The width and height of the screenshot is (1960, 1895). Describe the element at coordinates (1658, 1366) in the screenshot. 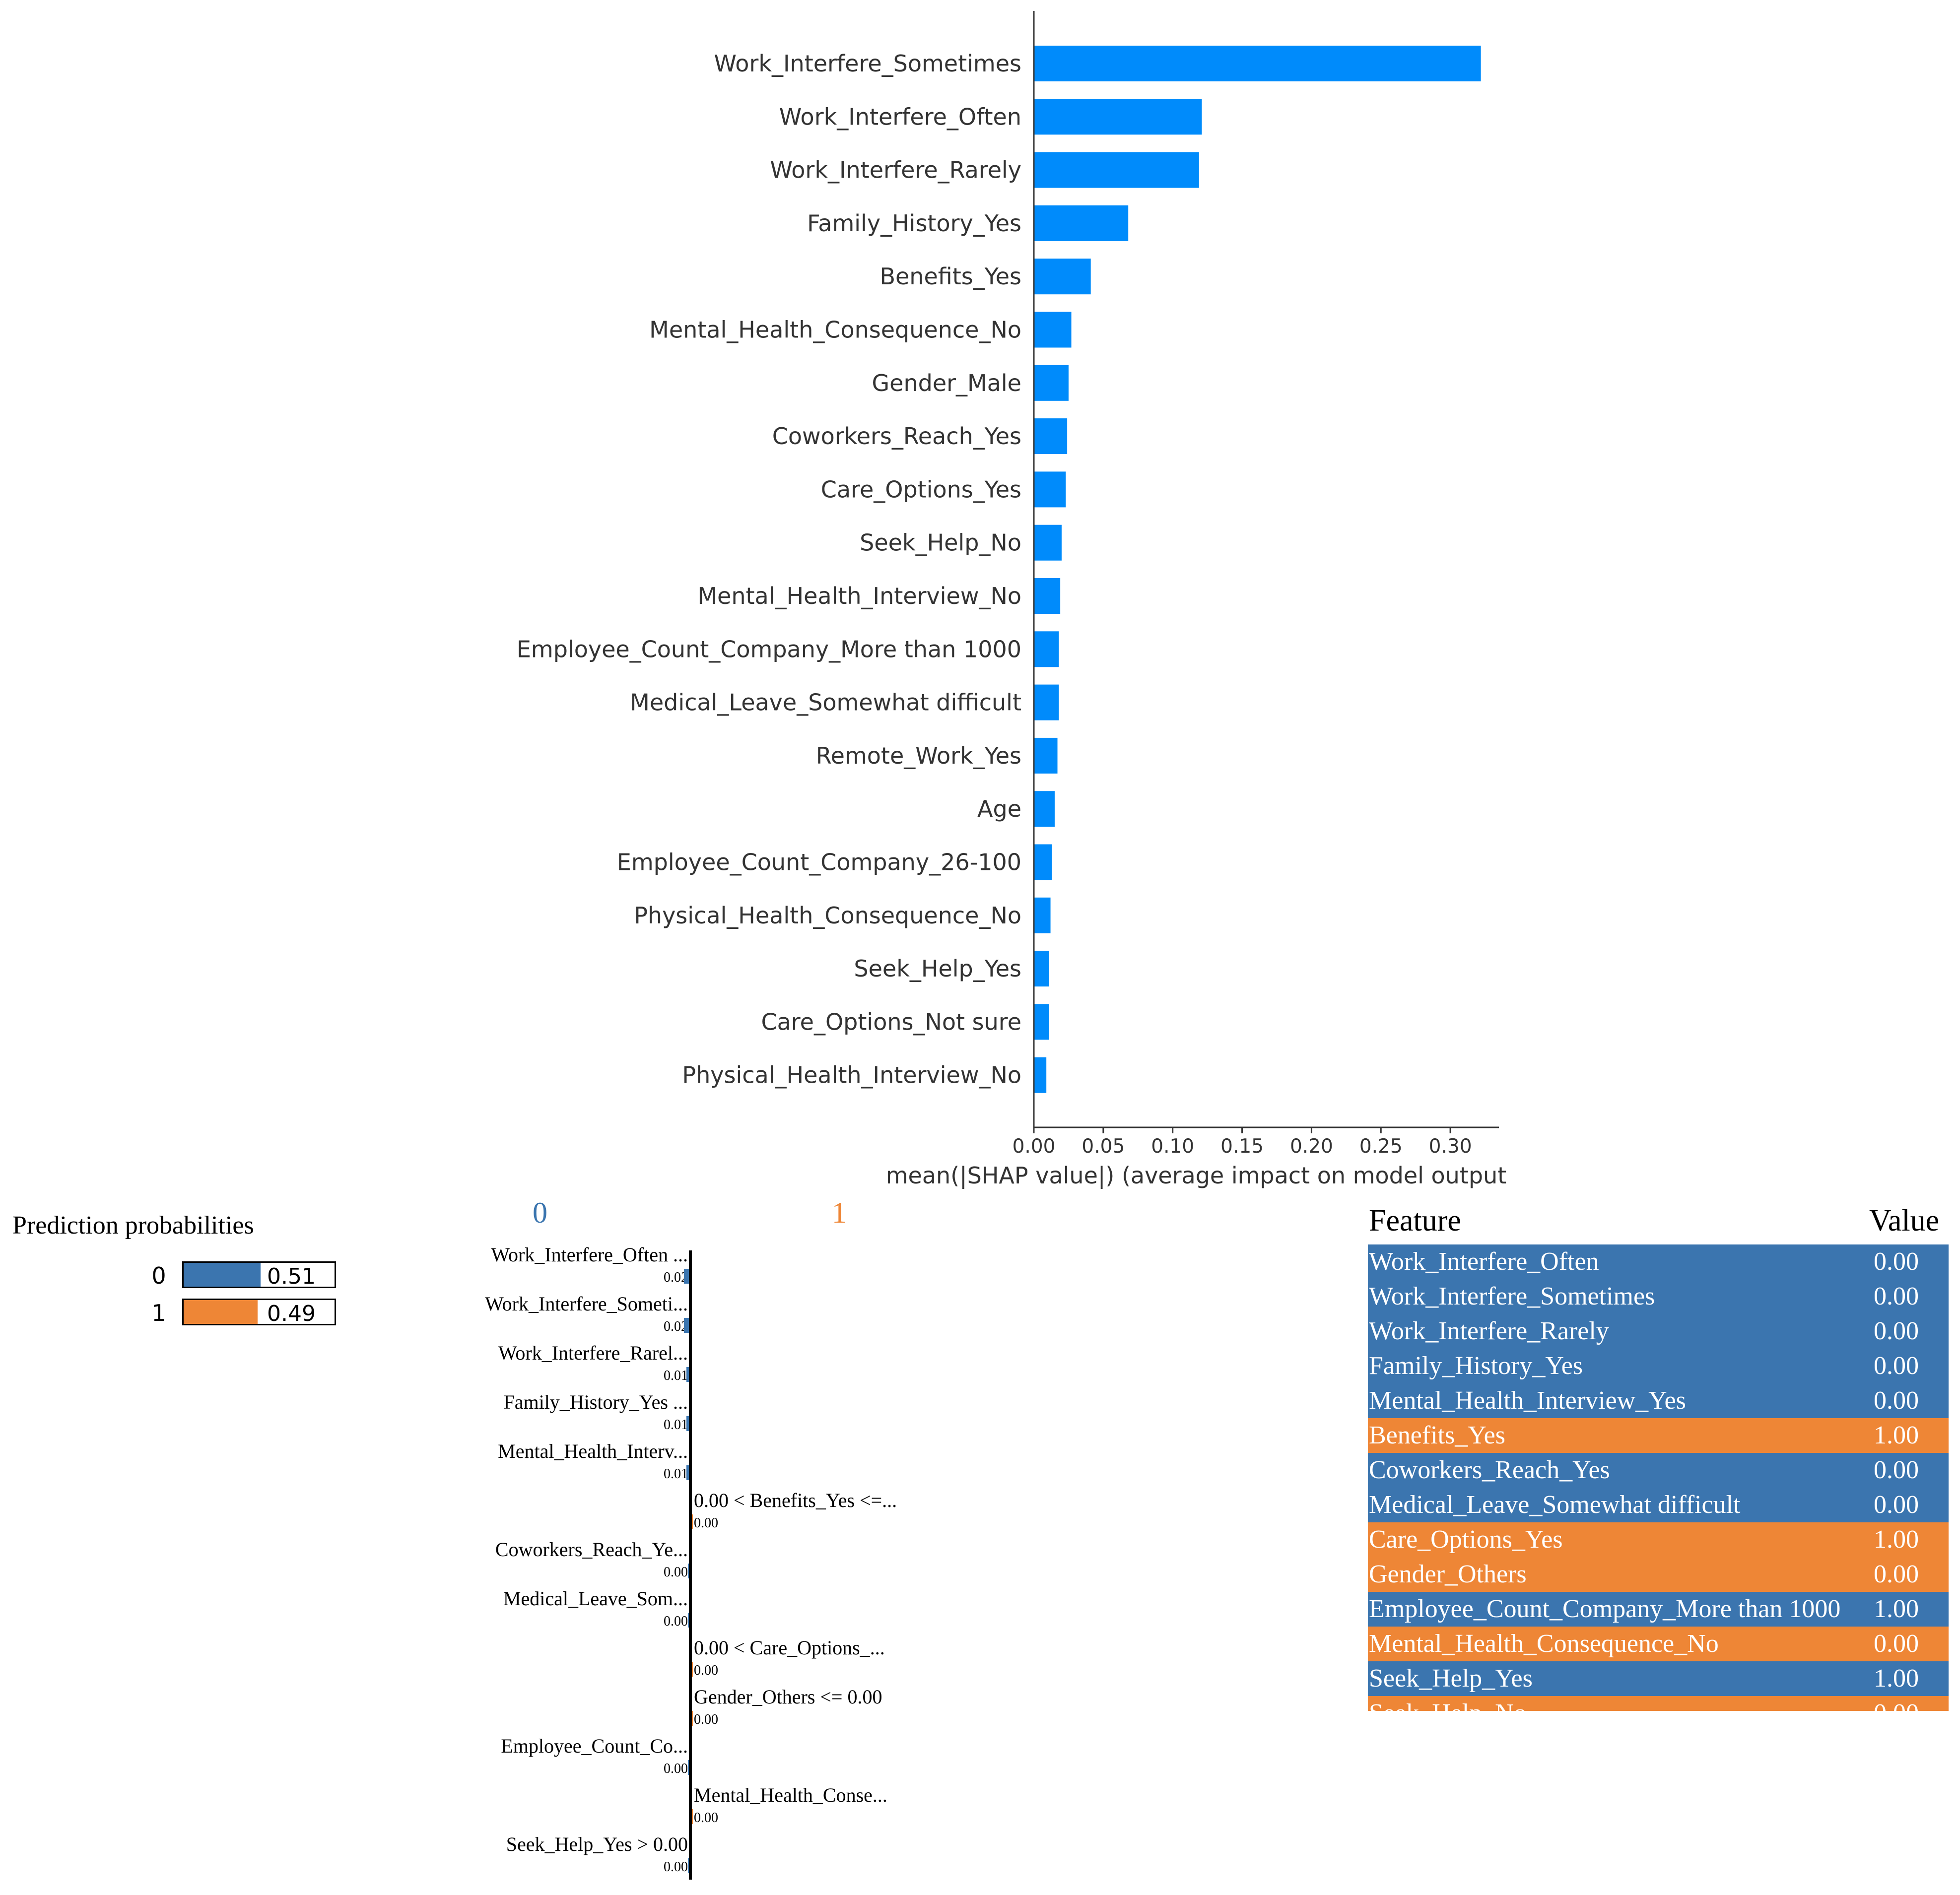

I see `table-row: Family_History_Yes 0.00` at that location.